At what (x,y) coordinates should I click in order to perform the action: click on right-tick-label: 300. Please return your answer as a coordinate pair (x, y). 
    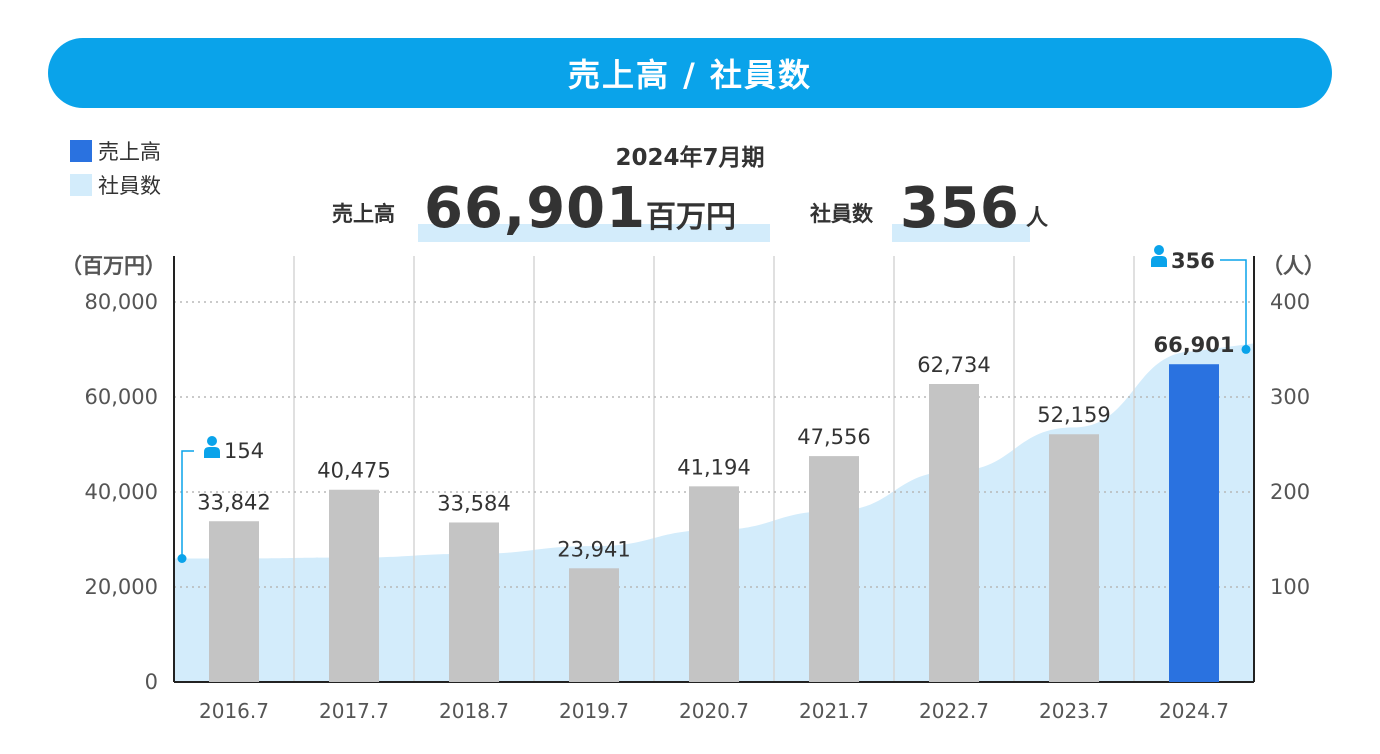
    Looking at the image, I should click on (1290, 397).